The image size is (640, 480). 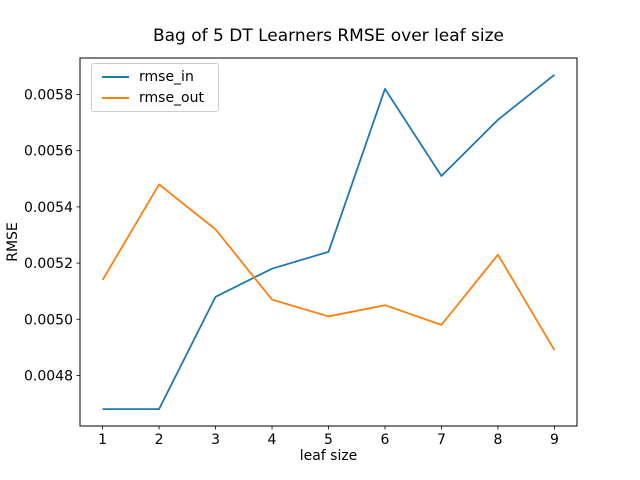 What do you see at coordinates (155, 87) in the screenshot?
I see `legend: rmse_in rmse_out` at bounding box center [155, 87].